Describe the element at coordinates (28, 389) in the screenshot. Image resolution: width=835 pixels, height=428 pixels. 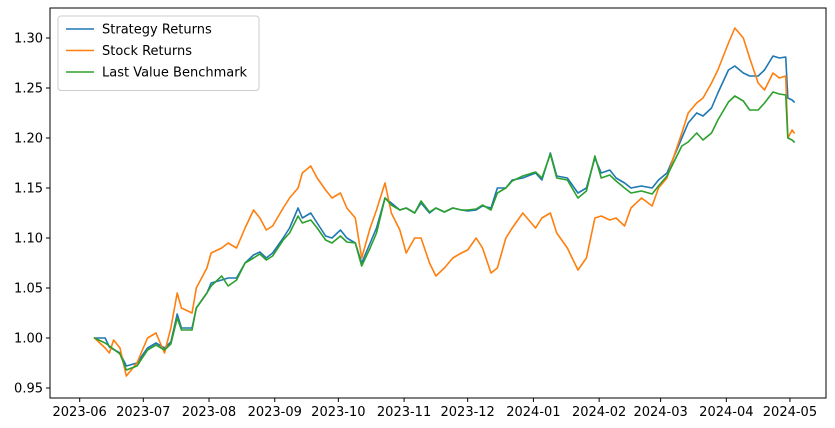
I see `y-tick-label: 0.95` at that location.